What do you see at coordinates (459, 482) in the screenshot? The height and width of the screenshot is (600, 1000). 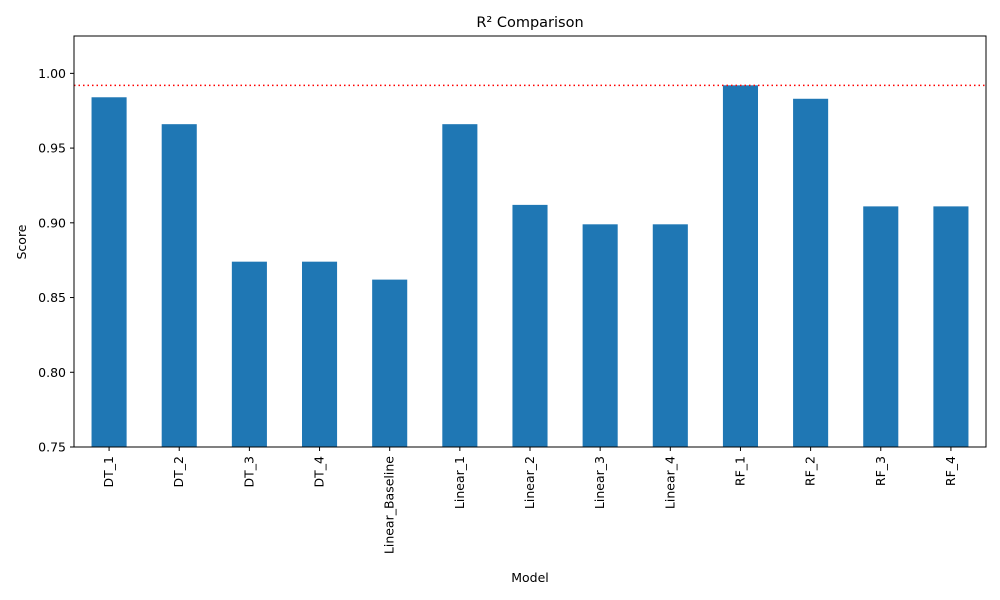 I see `x-tick-label: Linear_1` at bounding box center [459, 482].